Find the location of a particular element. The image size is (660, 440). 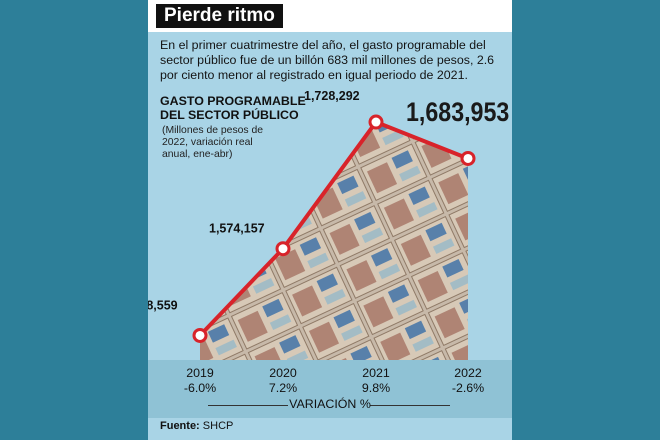

headline-bar: Pierde ritmo is located at coordinates (330, 16).